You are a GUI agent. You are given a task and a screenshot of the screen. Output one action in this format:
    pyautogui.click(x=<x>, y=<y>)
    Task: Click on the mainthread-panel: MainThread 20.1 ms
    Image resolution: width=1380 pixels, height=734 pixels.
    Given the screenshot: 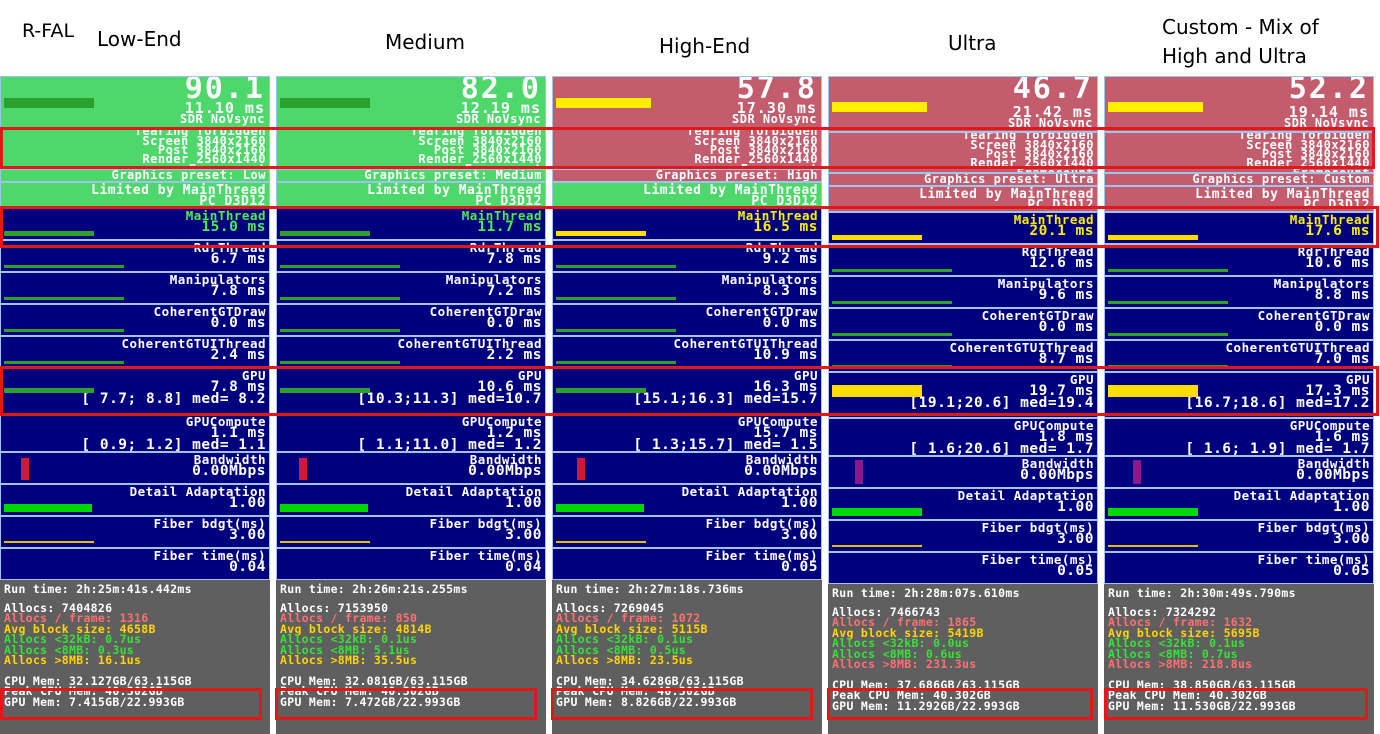 What is the action you would take?
    pyautogui.click(x=963, y=228)
    